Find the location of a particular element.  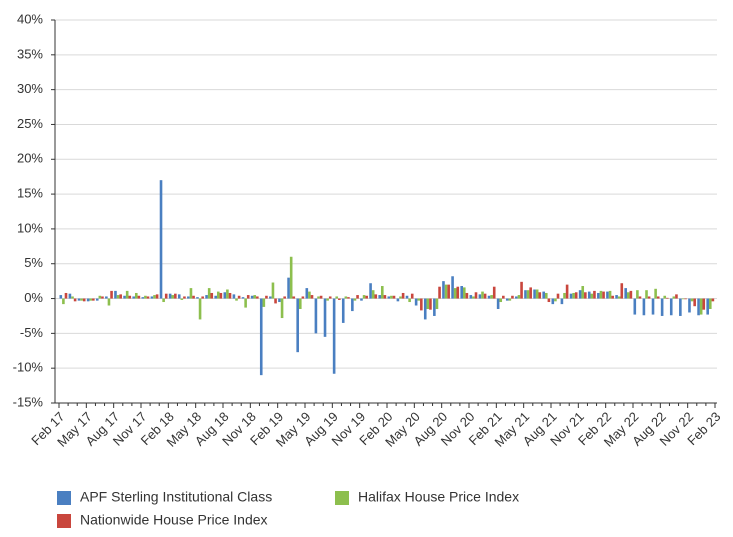

legend-swatch is located at coordinates (64, 498).